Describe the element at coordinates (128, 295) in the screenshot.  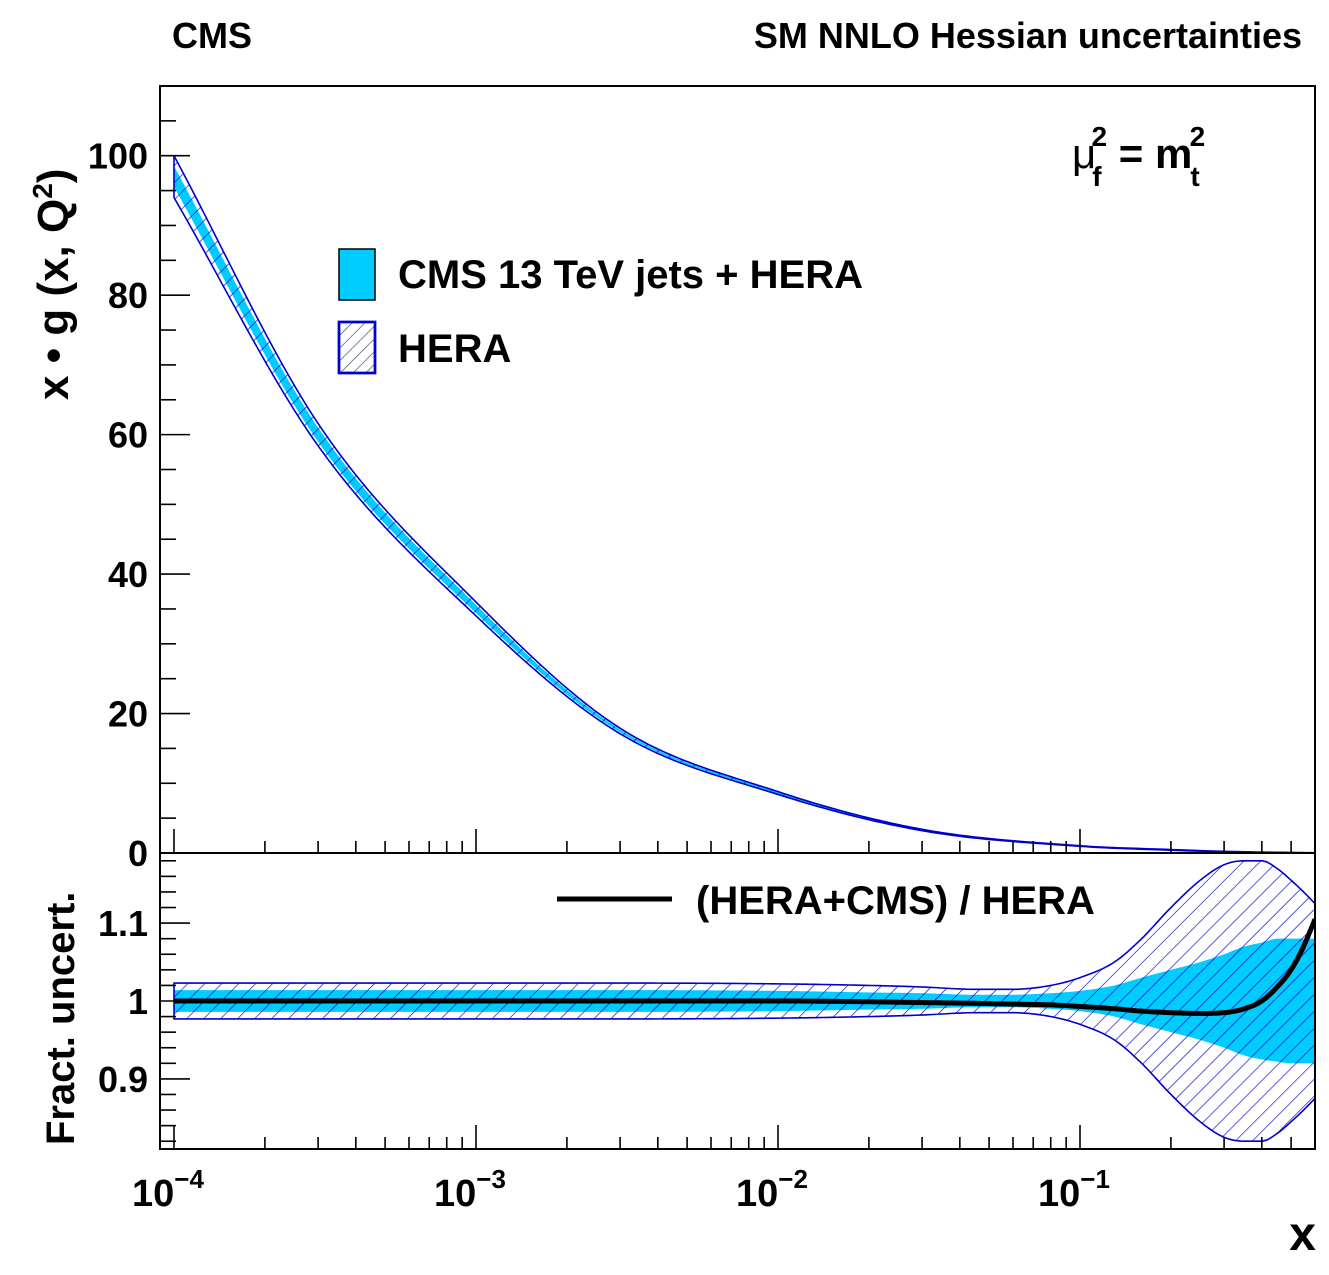
I see `top-ytick-label: 80` at that location.